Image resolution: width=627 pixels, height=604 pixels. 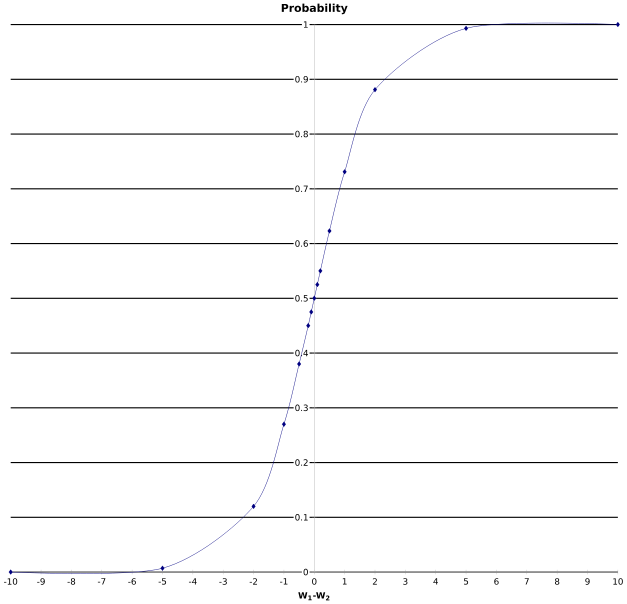 What do you see at coordinates (314, 581) in the screenshot?
I see `x-tick-label: 0` at bounding box center [314, 581].